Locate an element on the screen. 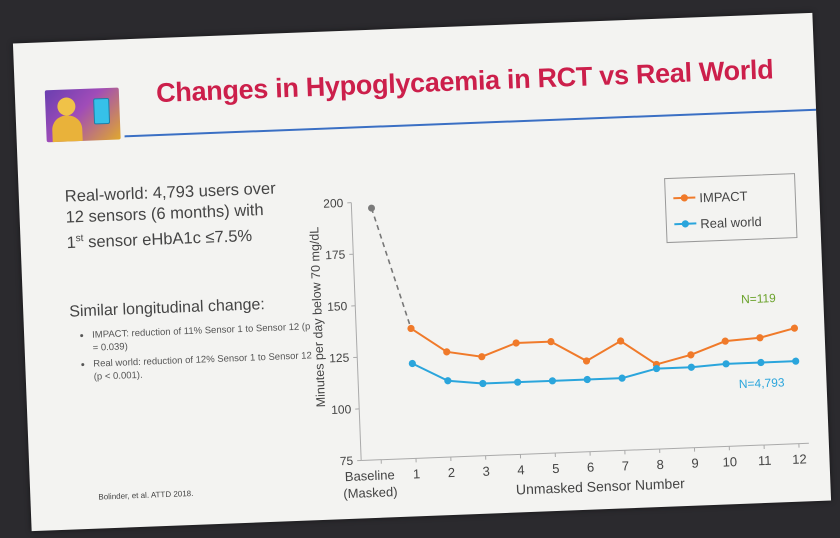  baseline-dashed-connector is located at coordinates (391, 268).